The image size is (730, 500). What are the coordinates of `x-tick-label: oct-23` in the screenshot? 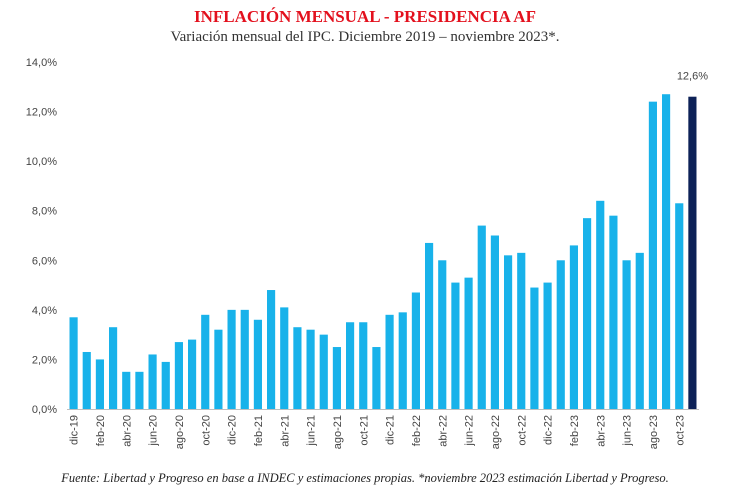 It's located at (680, 430).